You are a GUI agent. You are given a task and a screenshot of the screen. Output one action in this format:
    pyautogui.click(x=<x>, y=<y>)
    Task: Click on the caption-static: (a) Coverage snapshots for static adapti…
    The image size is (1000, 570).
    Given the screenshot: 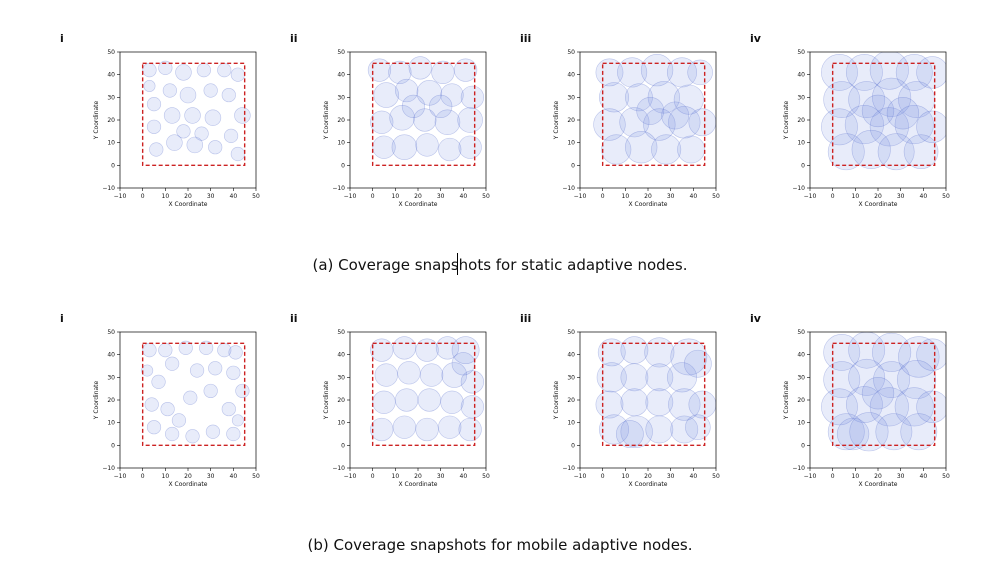 What is the action you would take?
    pyautogui.click(x=500, y=265)
    